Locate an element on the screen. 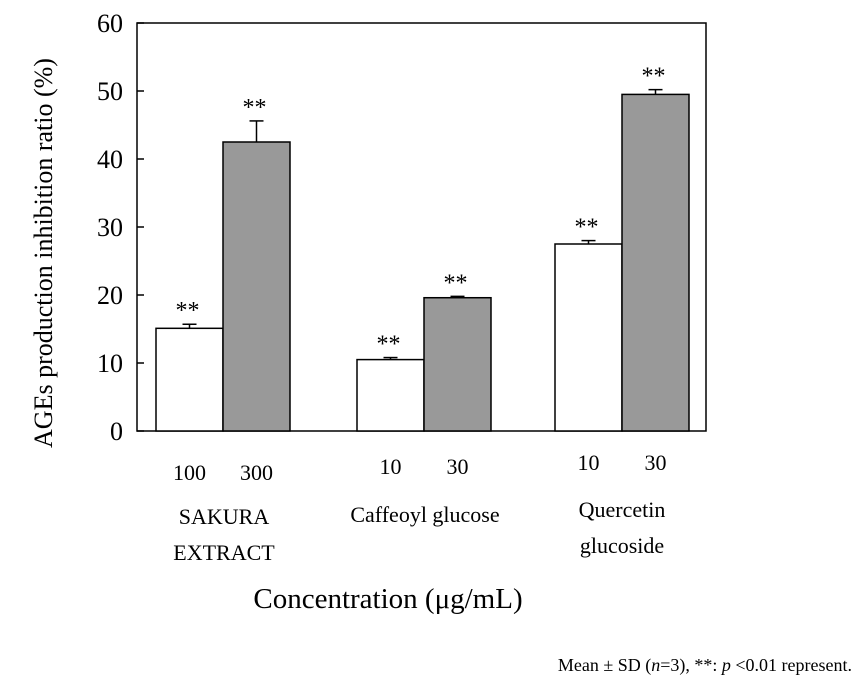 Image resolution: width=862 pixels, height=687 pixels. group-label: Quercetin is located at coordinates (622, 509).